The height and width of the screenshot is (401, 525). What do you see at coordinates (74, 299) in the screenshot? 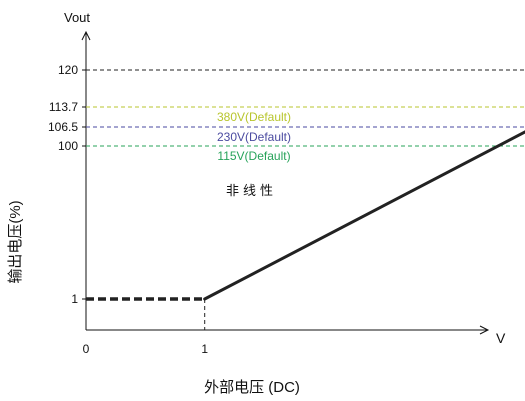
I see `y-tick-label: 1` at bounding box center [74, 299].